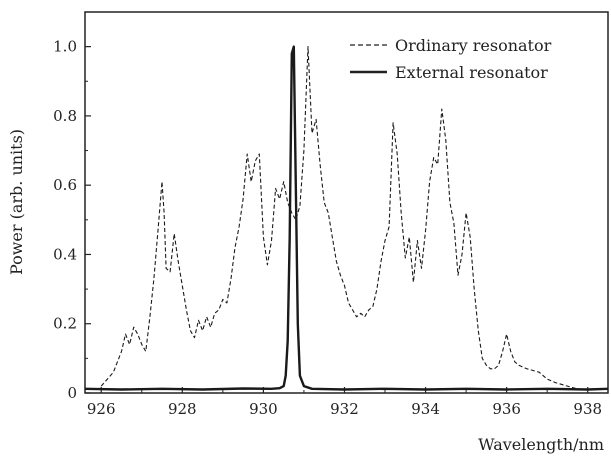 The height and width of the screenshot is (460, 611). I want to click on y-axis-ticks: 0 0.2 0.4 0.6 0.8 1.0, so click(72, 220).